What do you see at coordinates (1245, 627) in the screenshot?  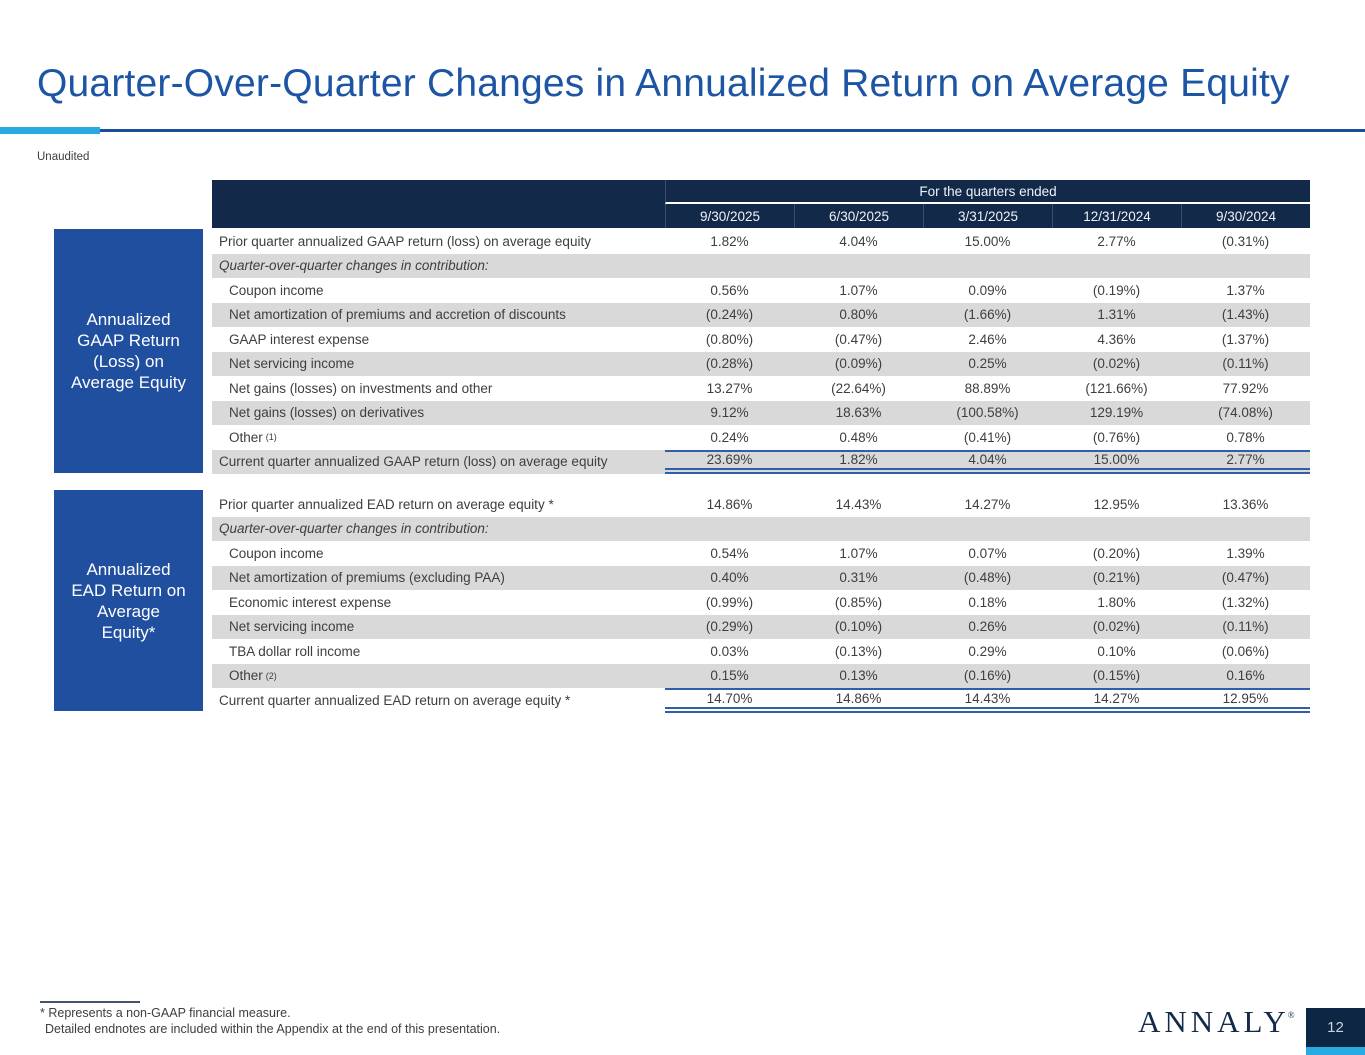 I see `row-value: (0.11%)` at bounding box center [1245, 627].